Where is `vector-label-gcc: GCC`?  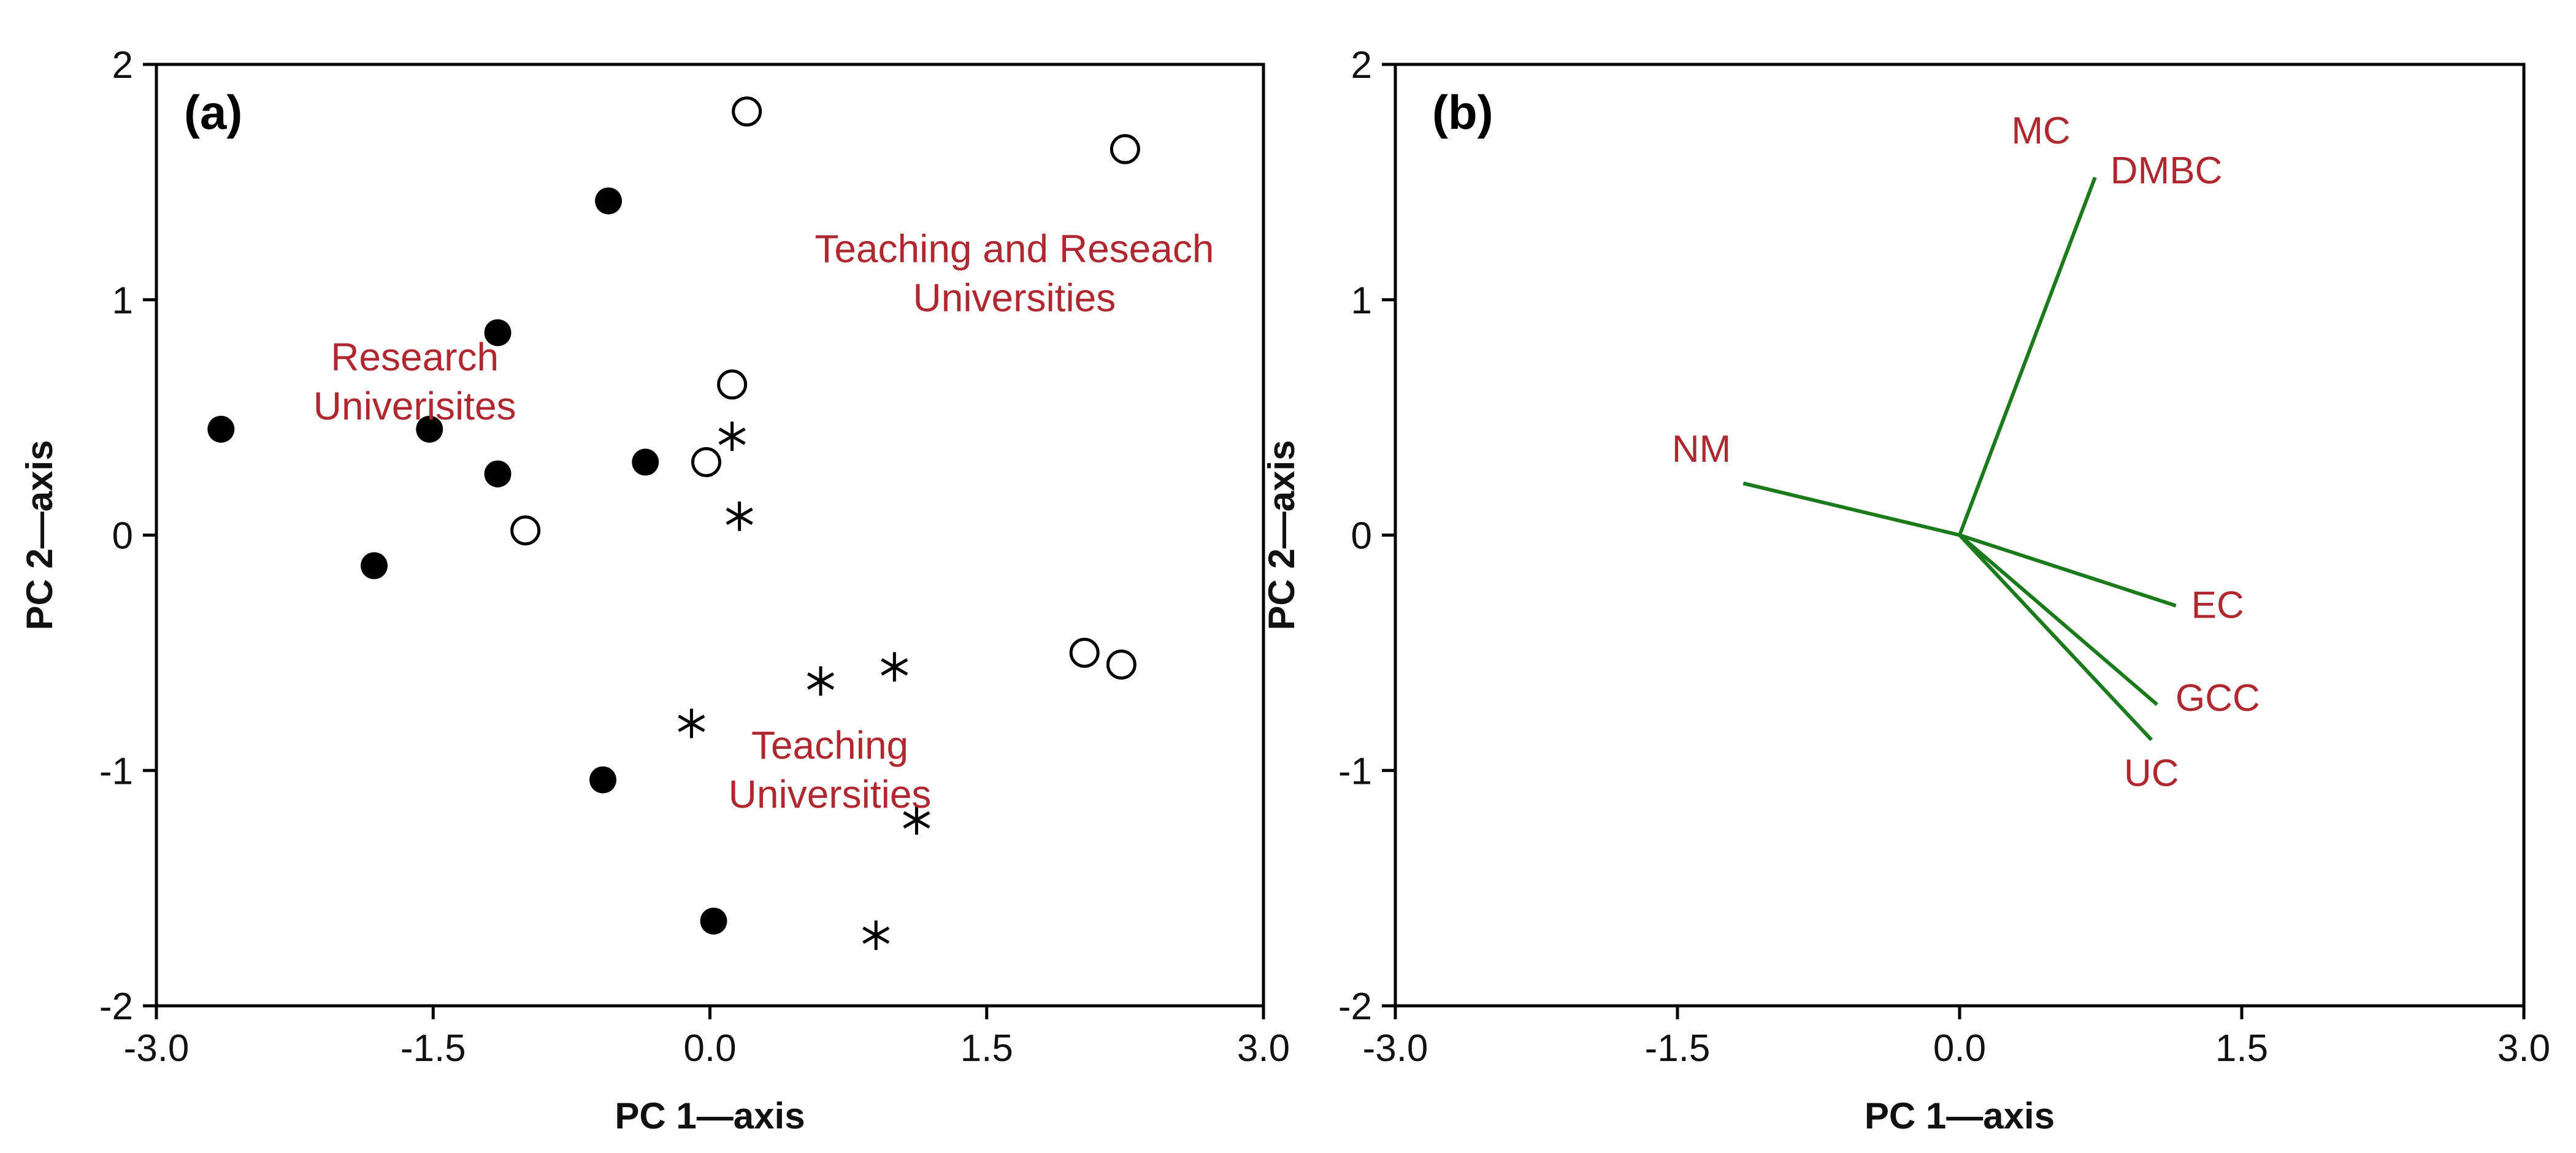
vector-label-gcc: GCC is located at coordinates (2217, 698).